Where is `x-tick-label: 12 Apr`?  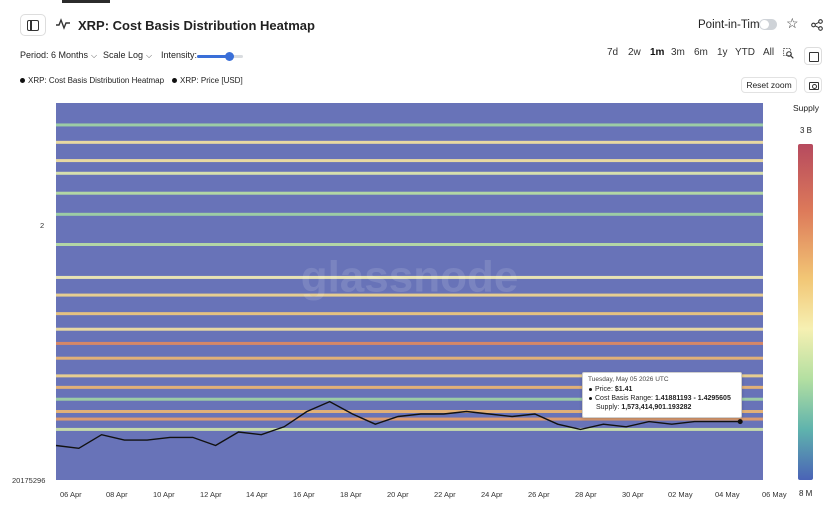
x-tick-label: 12 Apr is located at coordinates (211, 494).